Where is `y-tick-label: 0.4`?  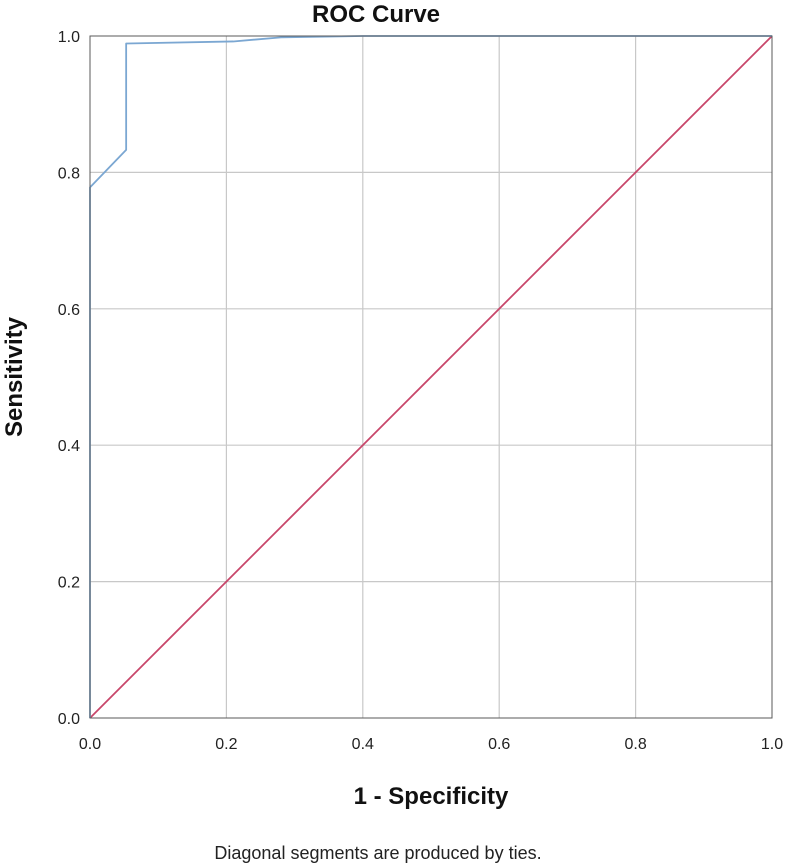 y-tick-label: 0.4 is located at coordinates (69, 446).